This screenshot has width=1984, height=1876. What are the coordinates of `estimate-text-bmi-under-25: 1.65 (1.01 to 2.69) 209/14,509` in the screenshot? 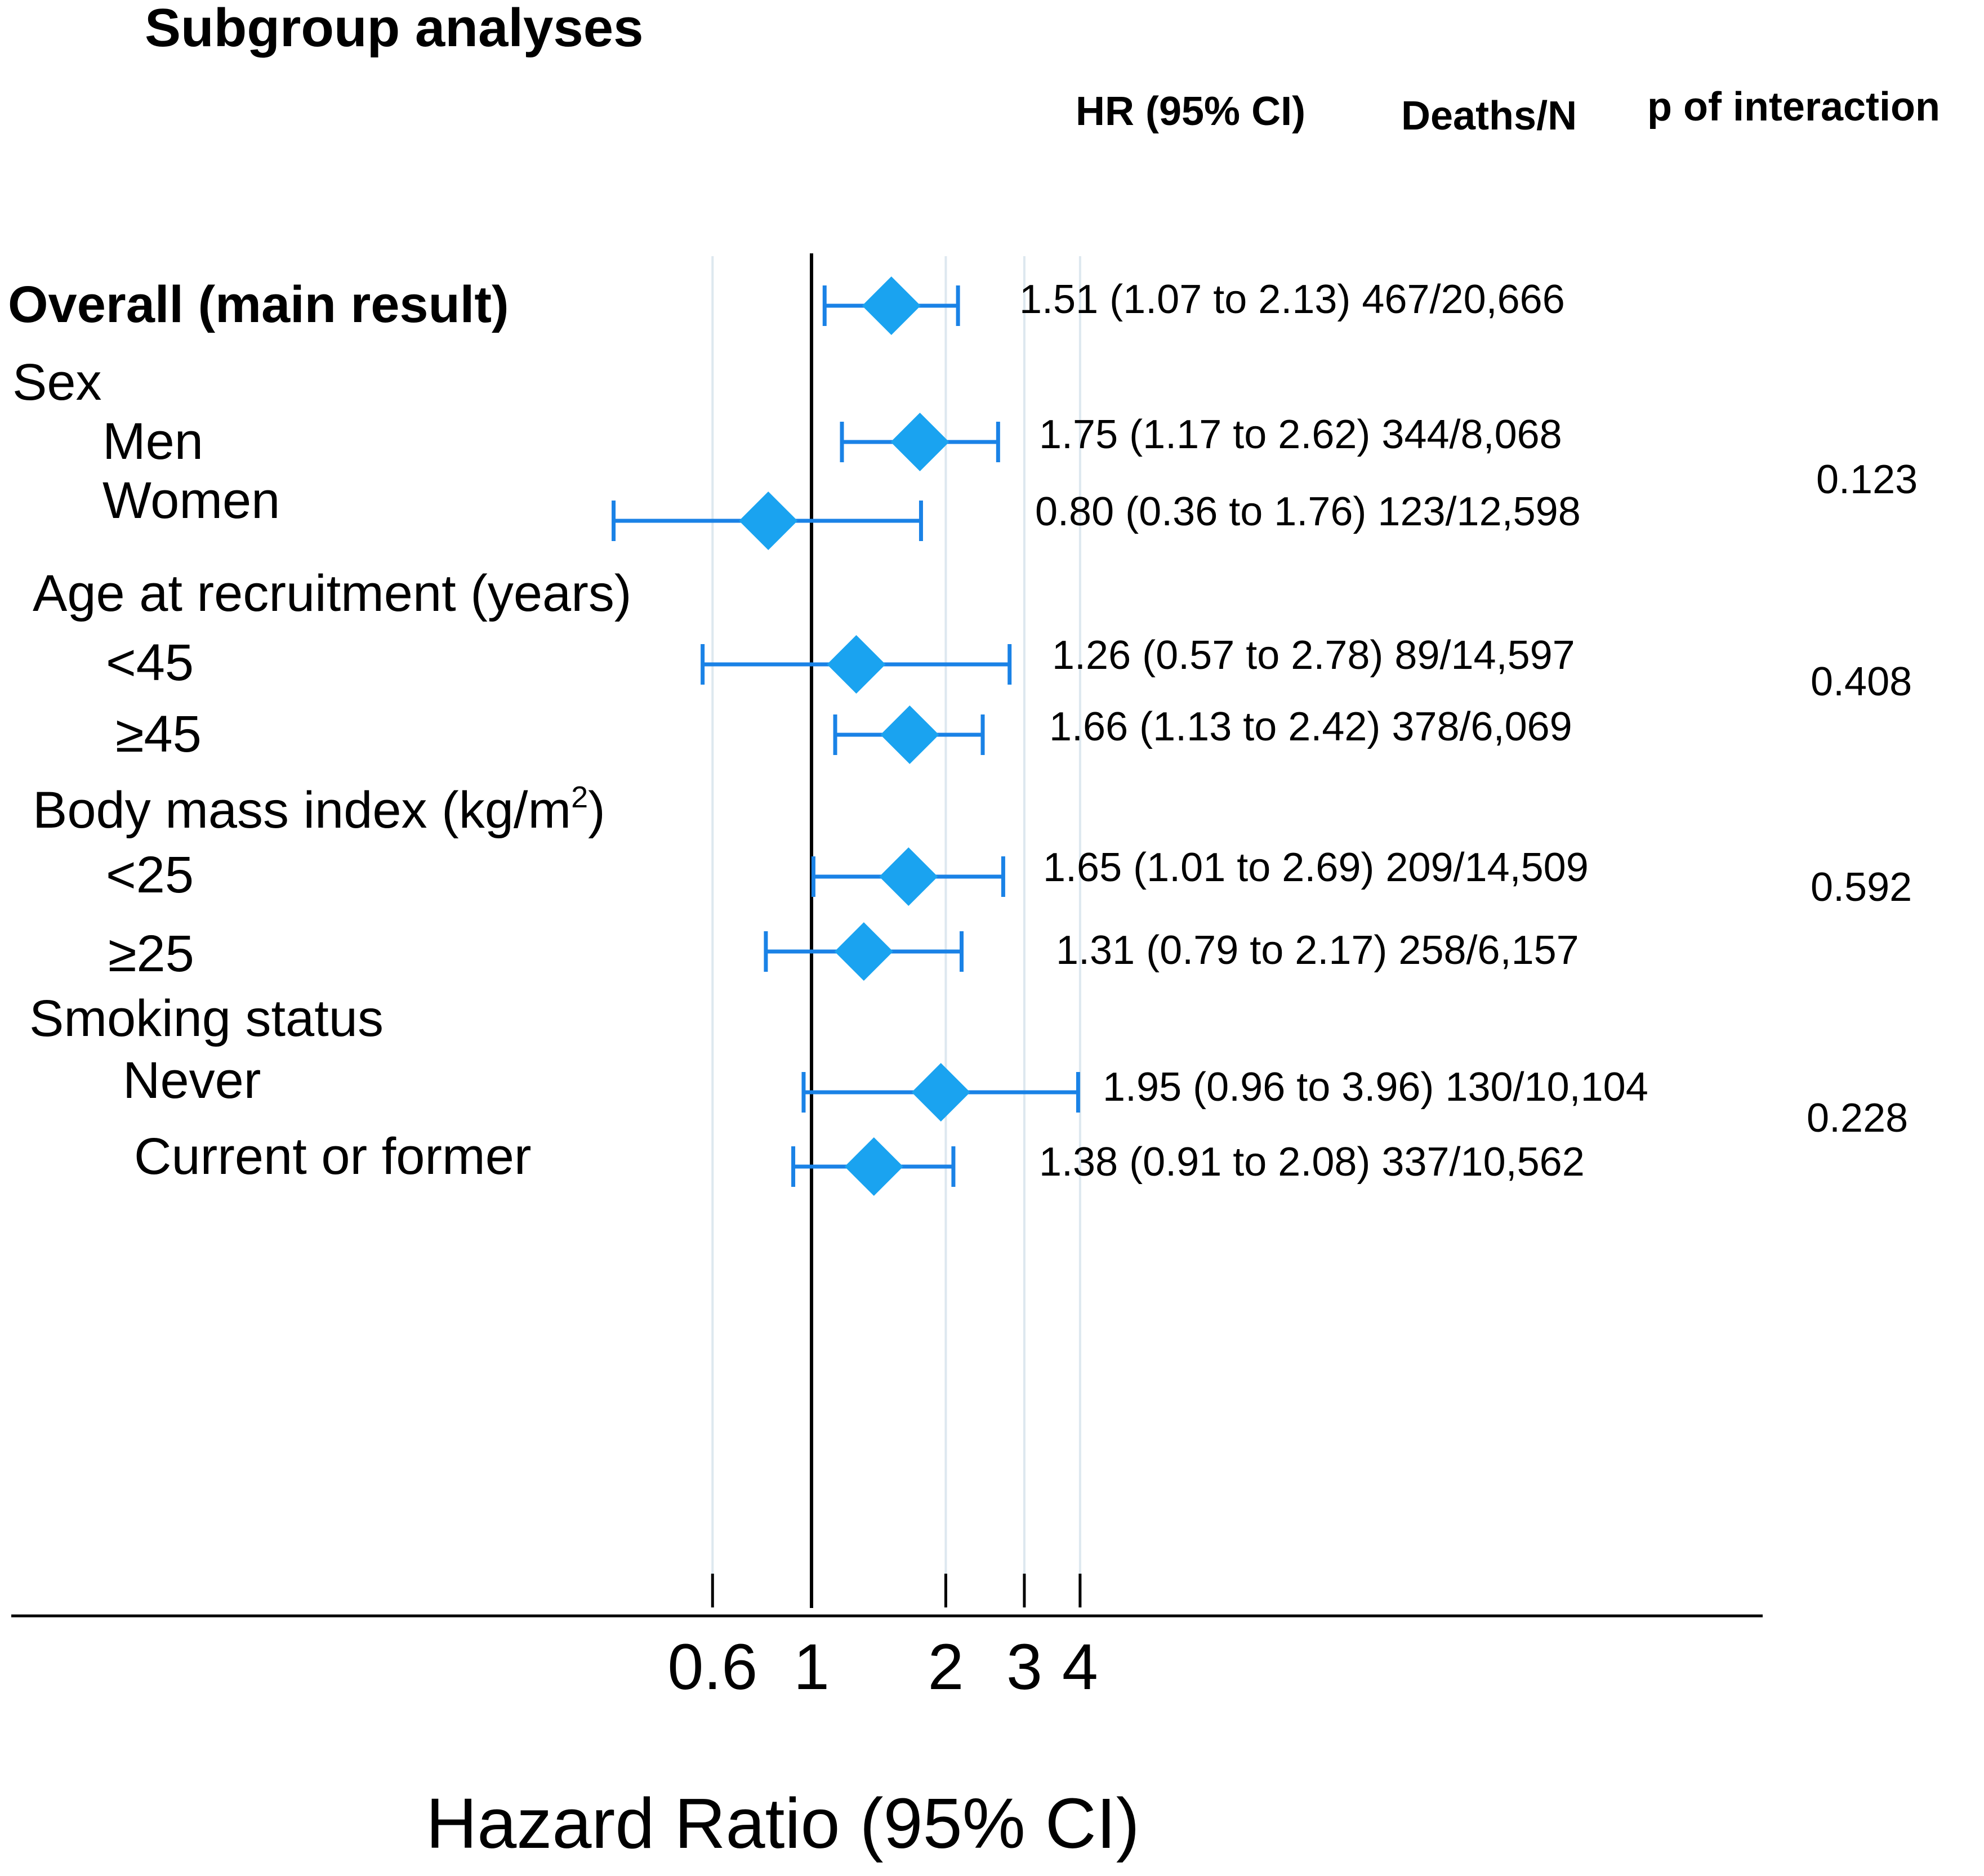 It's located at (1316, 867).